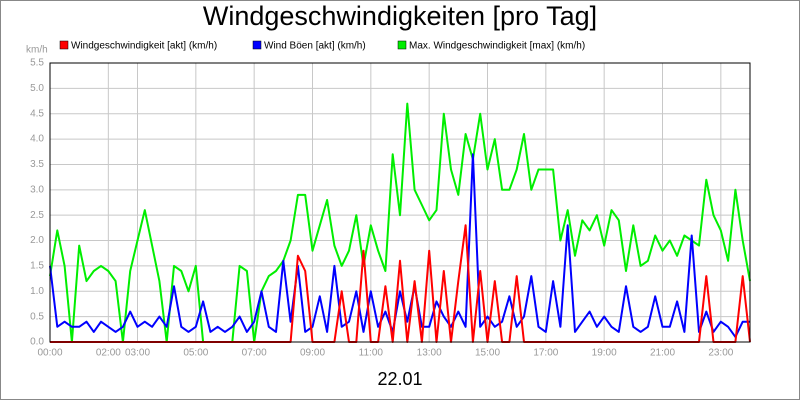 The image size is (800, 400). I want to click on y-tick-label: 0.5, so click(37, 316).